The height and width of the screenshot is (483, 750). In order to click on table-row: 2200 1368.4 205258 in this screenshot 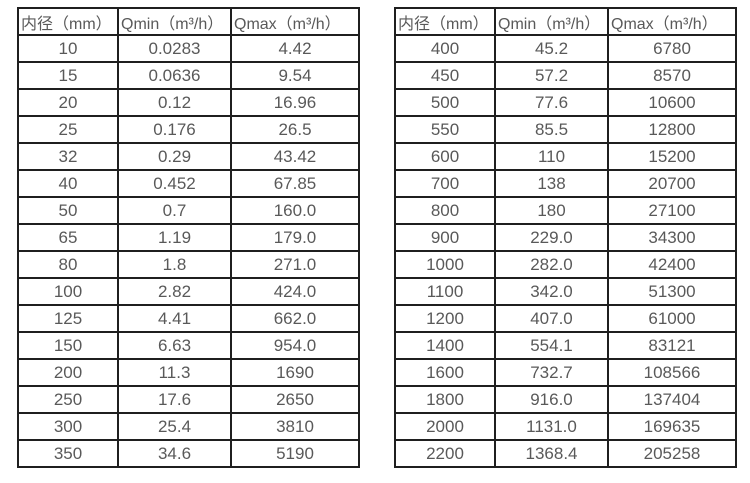, I will do `click(565, 453)`.